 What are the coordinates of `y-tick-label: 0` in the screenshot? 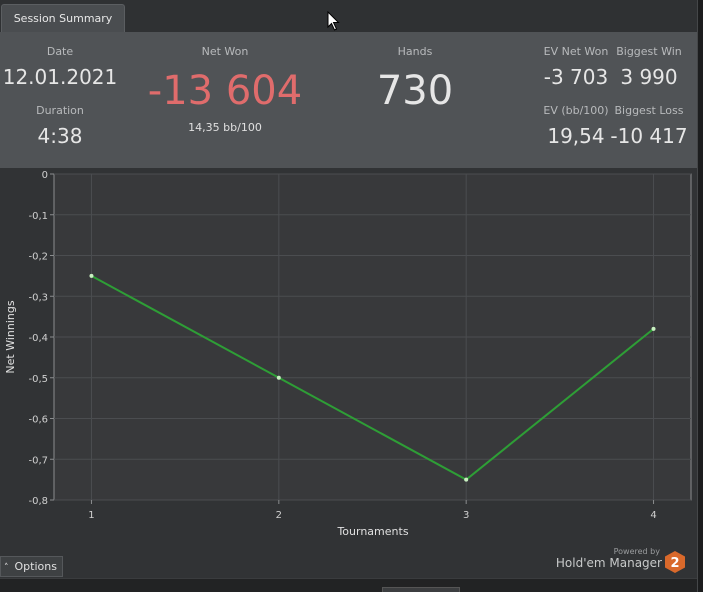 It's located at (45, 175).